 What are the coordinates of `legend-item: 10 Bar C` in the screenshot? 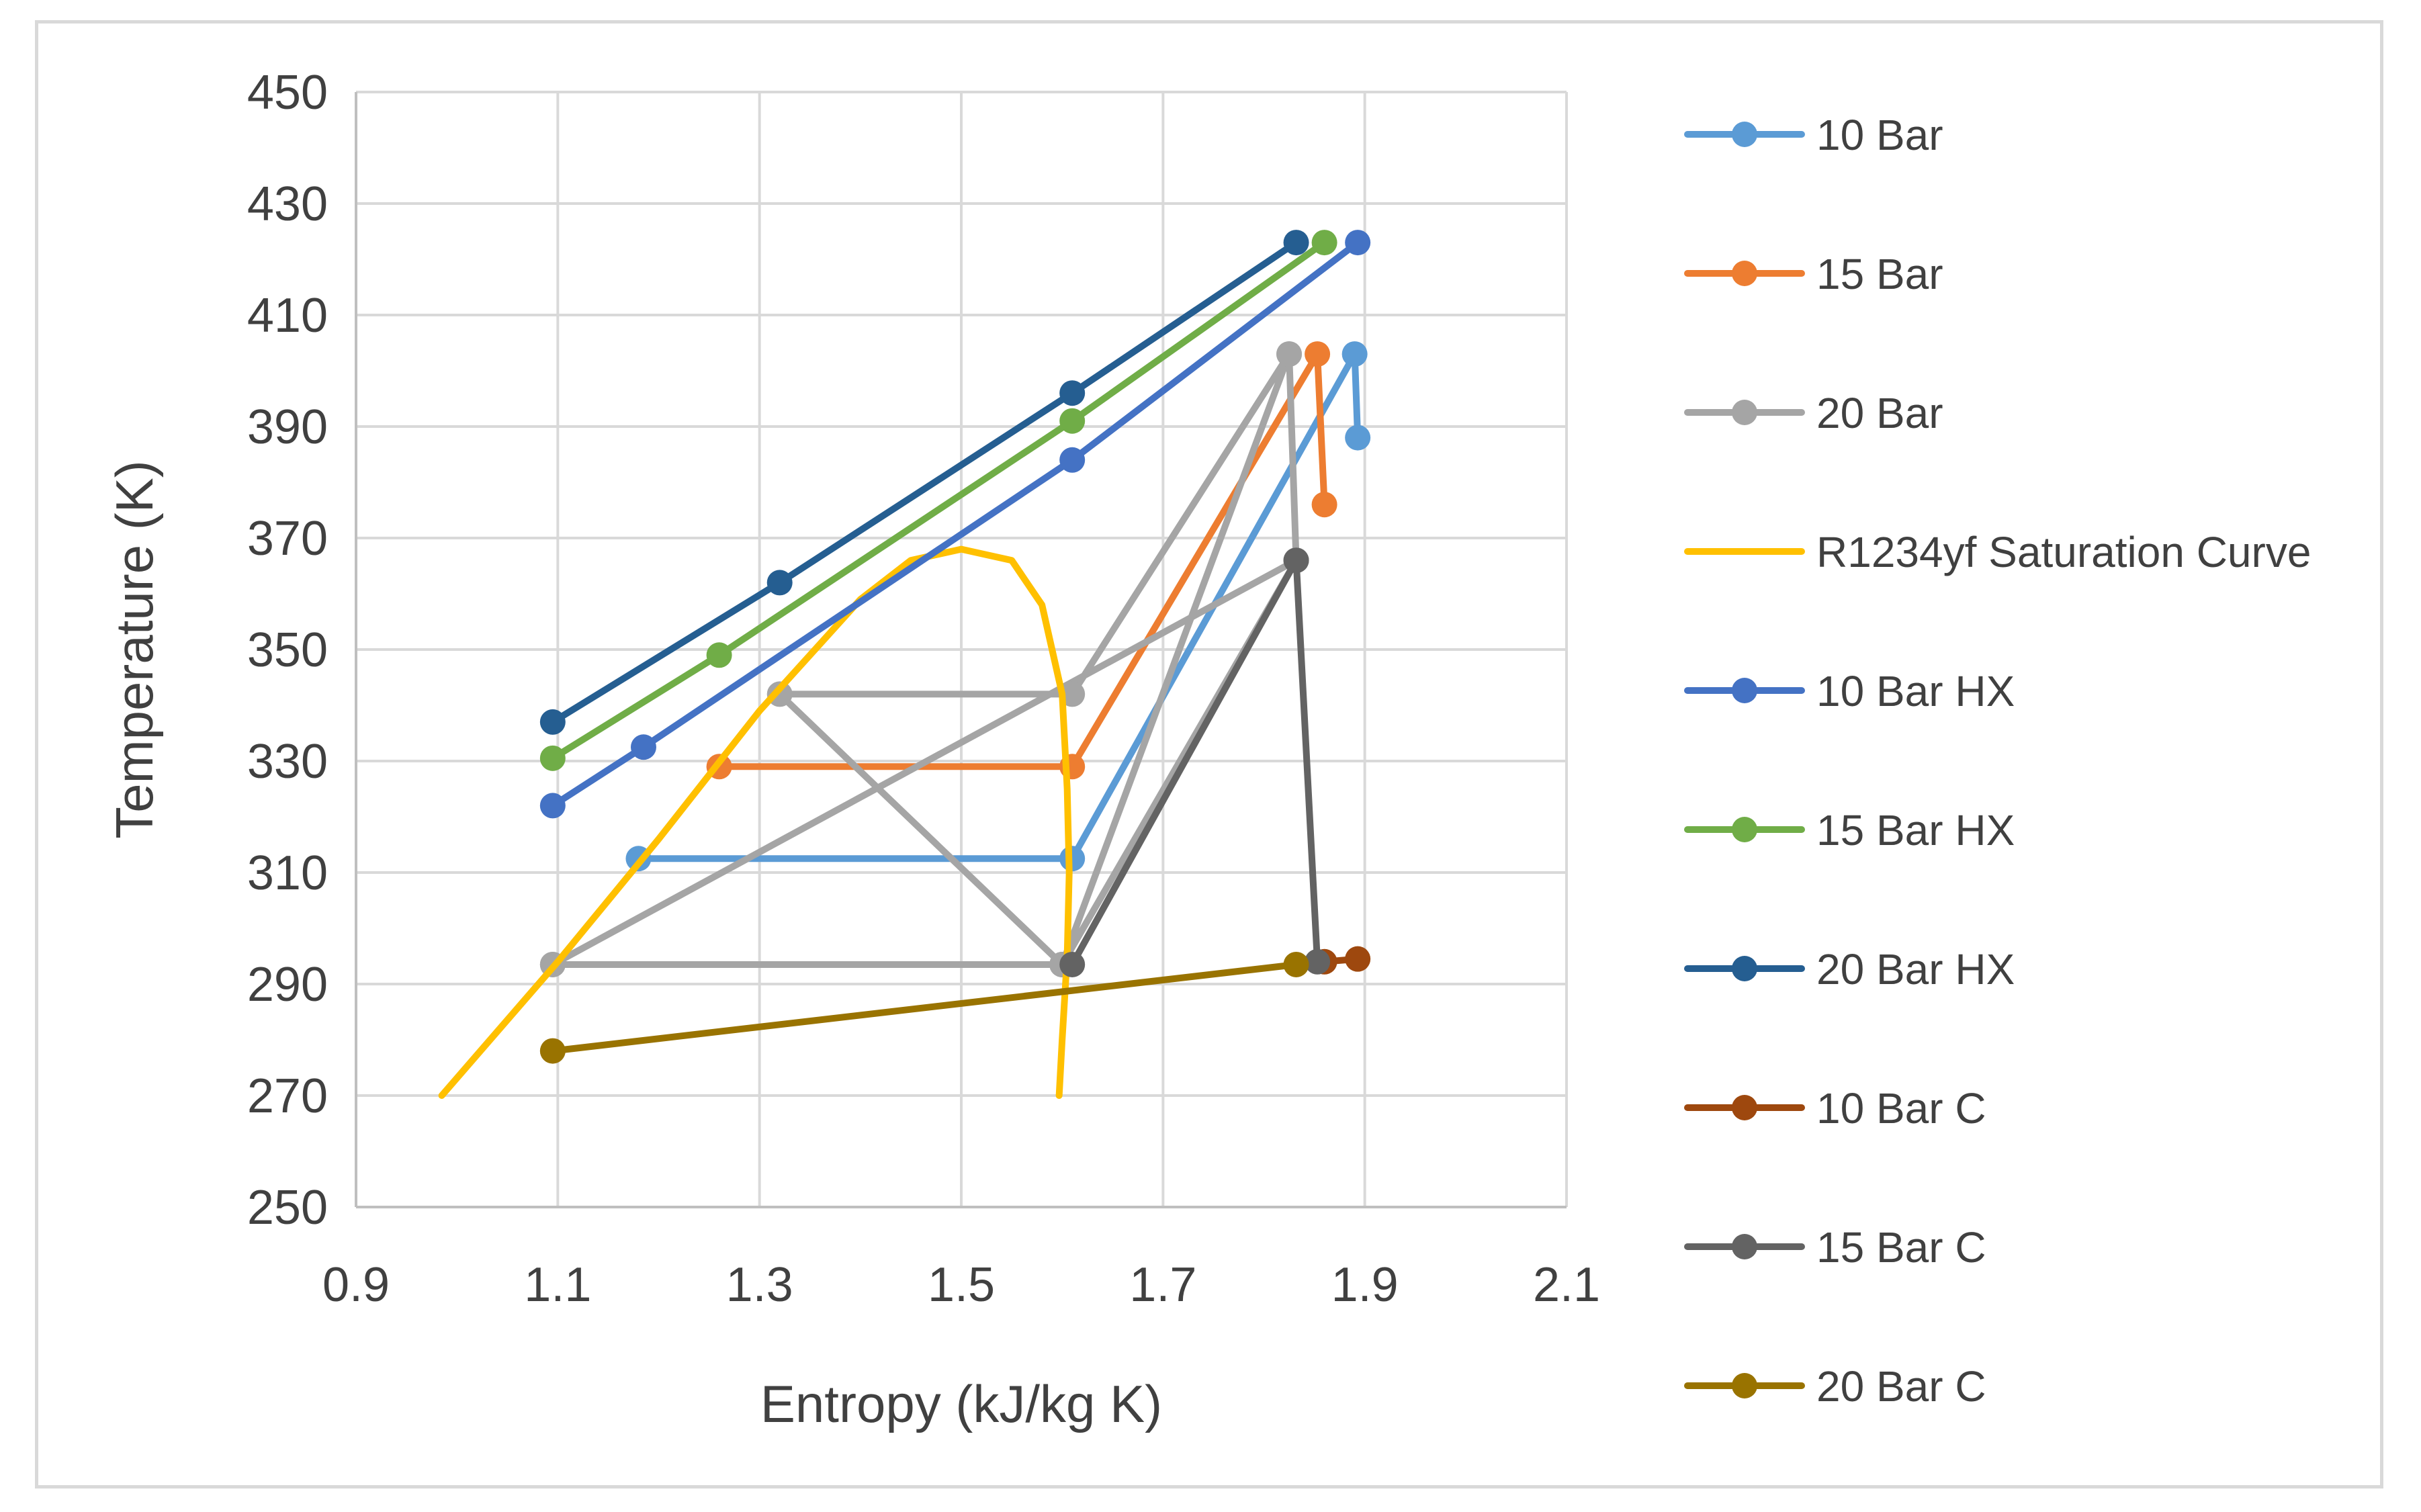 It's located at (1835, 1108).